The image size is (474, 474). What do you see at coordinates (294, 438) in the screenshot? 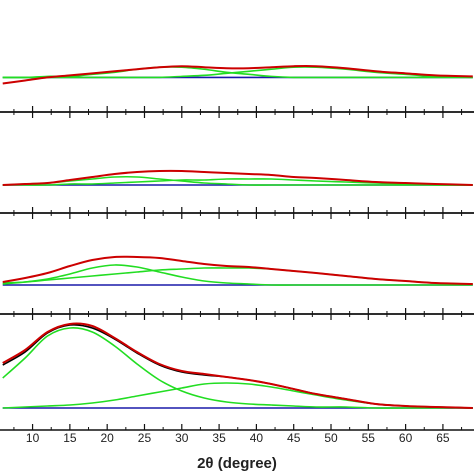
I see `x-tick-label: 45` at bounding box center [294, 438].